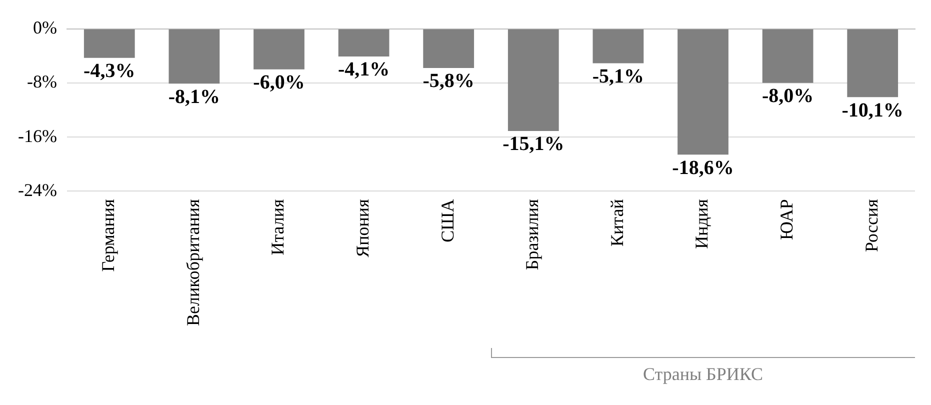 This screenshot has height=405, width=931. What do you see at coordinates (703, 167) in the screenshot?
I see `data-label: -18,6%` at bounding box center [703, 167].